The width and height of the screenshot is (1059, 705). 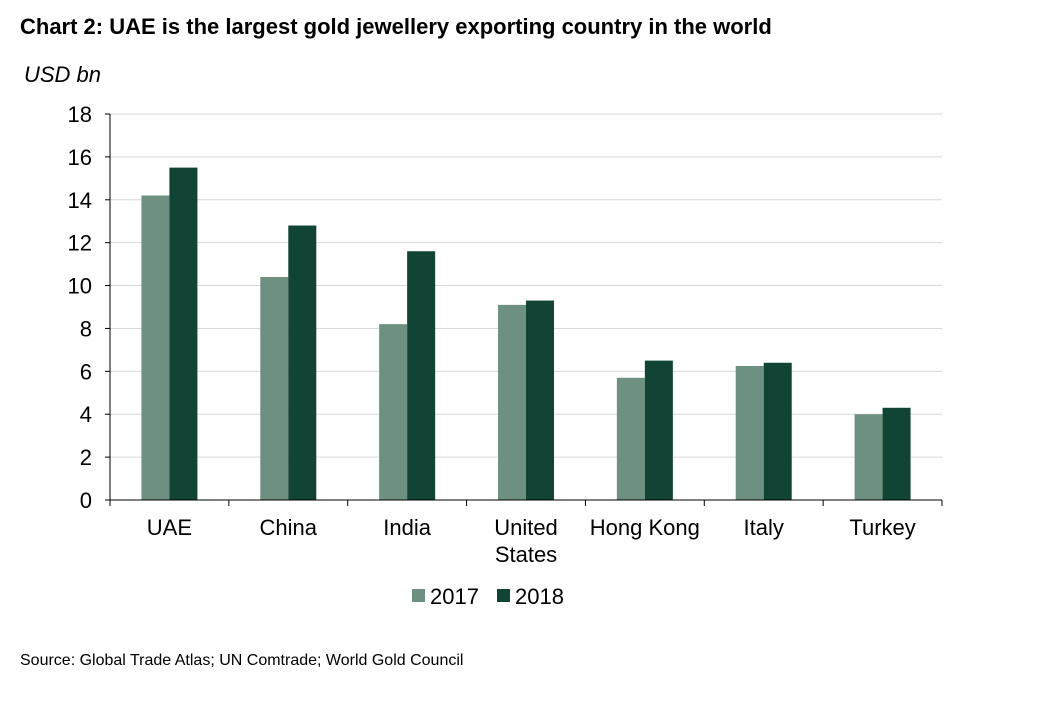 I want to click on bar-2018-uae, so click(x=183, y=333).